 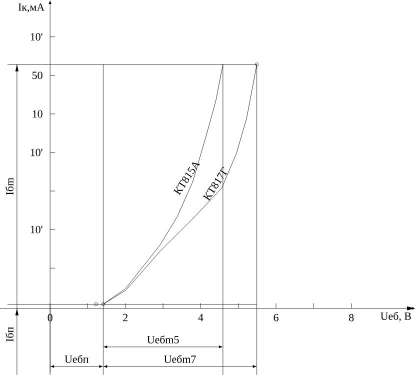 What do you see at coordinates (9, 334) in the screenshot?
I see `text: Iбп` at bounding box center [9, 334].